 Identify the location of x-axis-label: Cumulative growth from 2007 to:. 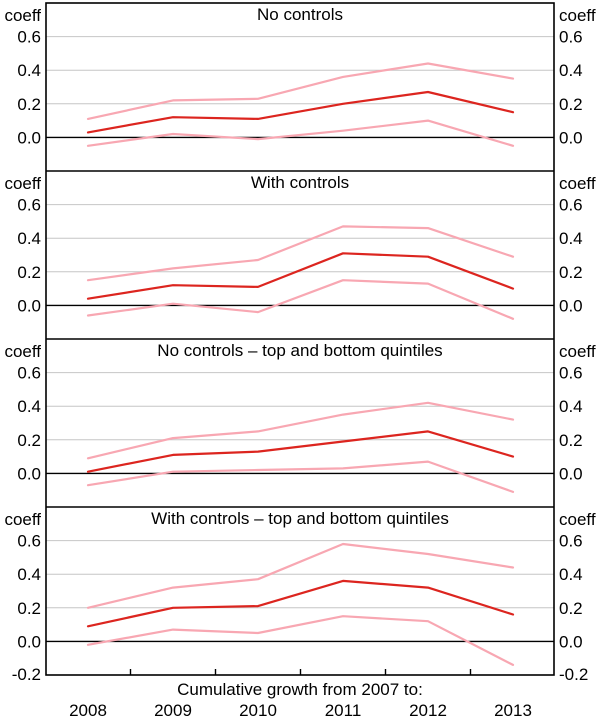
(300, 689).